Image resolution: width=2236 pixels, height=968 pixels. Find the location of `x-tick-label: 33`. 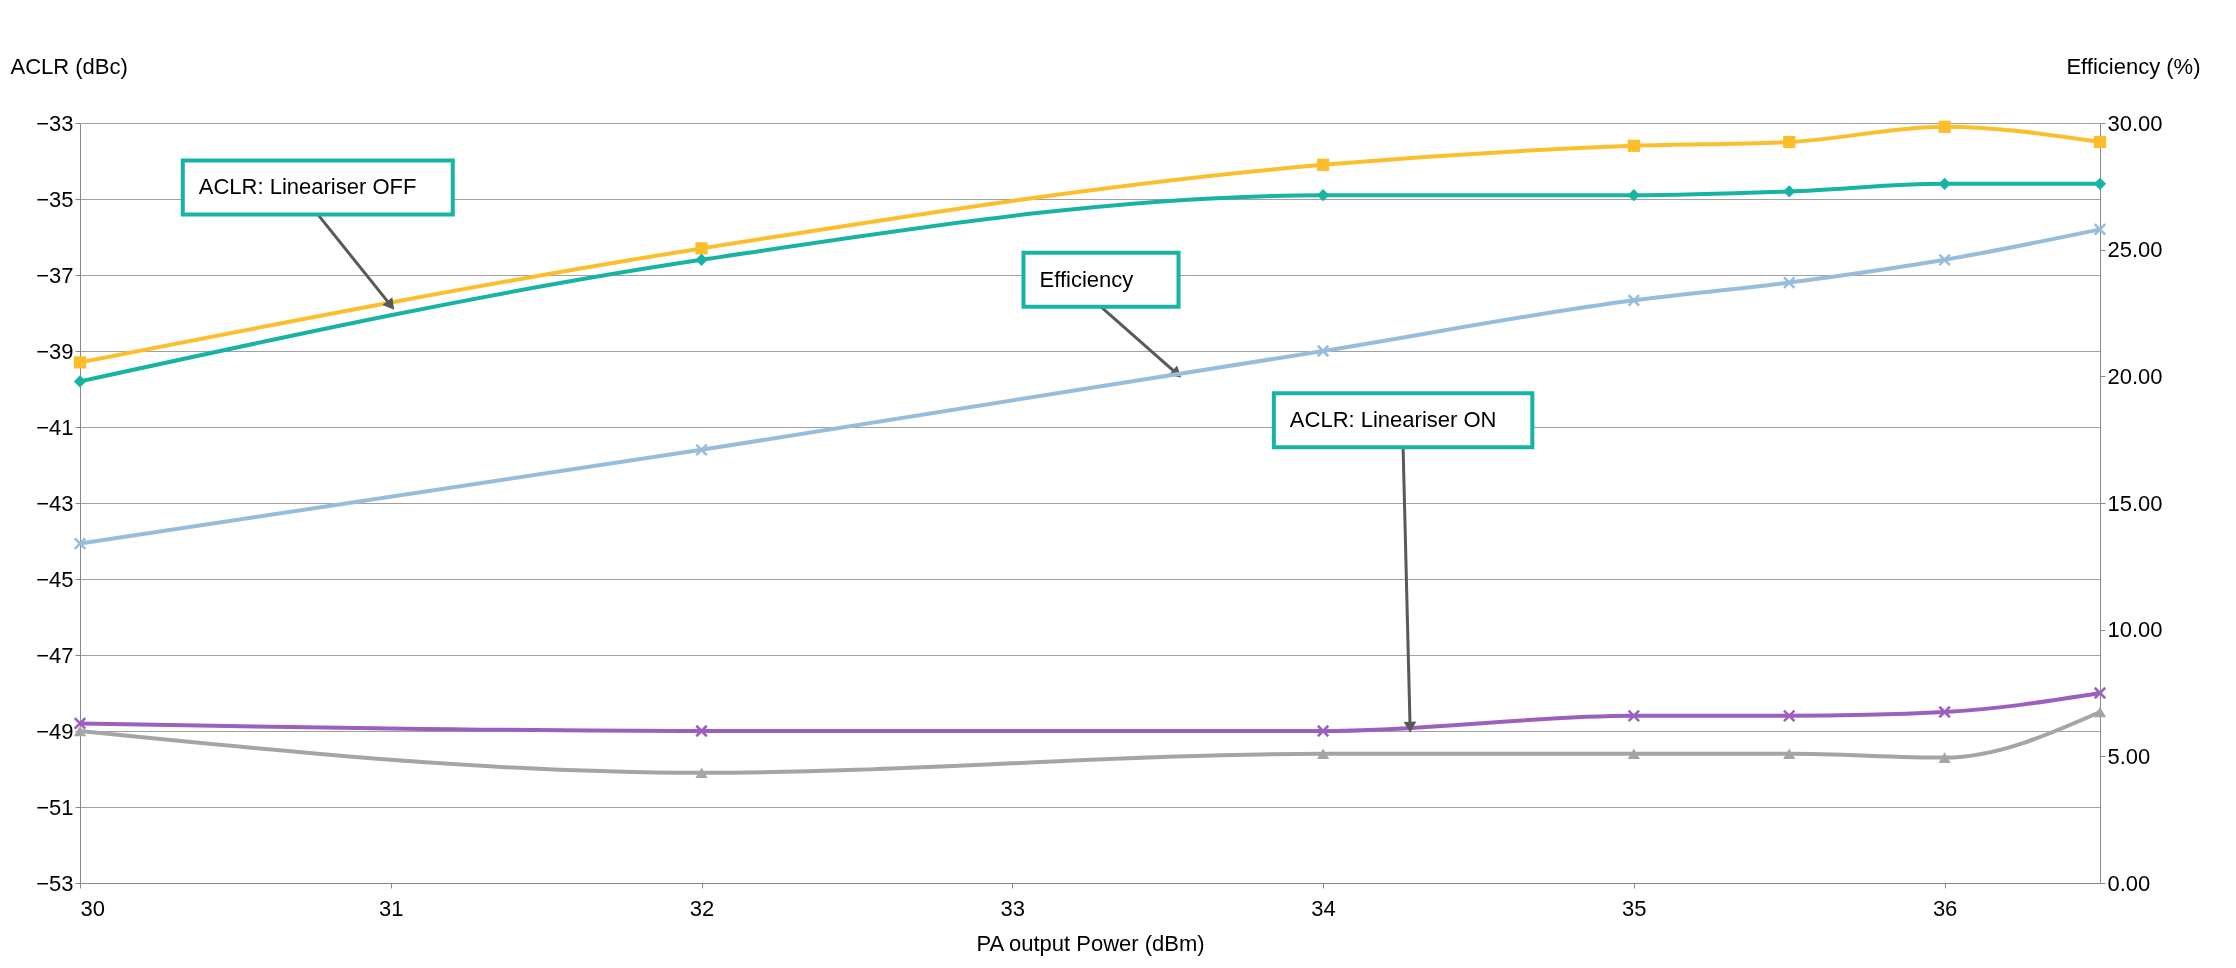

x-tick-label: 33 is located at coordinates (1013, 908).